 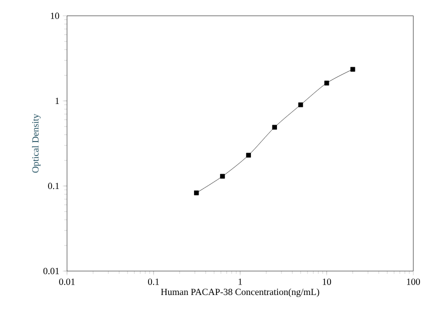 I want to click on y-tick-label: 0.1, so click(x=53, y=185).